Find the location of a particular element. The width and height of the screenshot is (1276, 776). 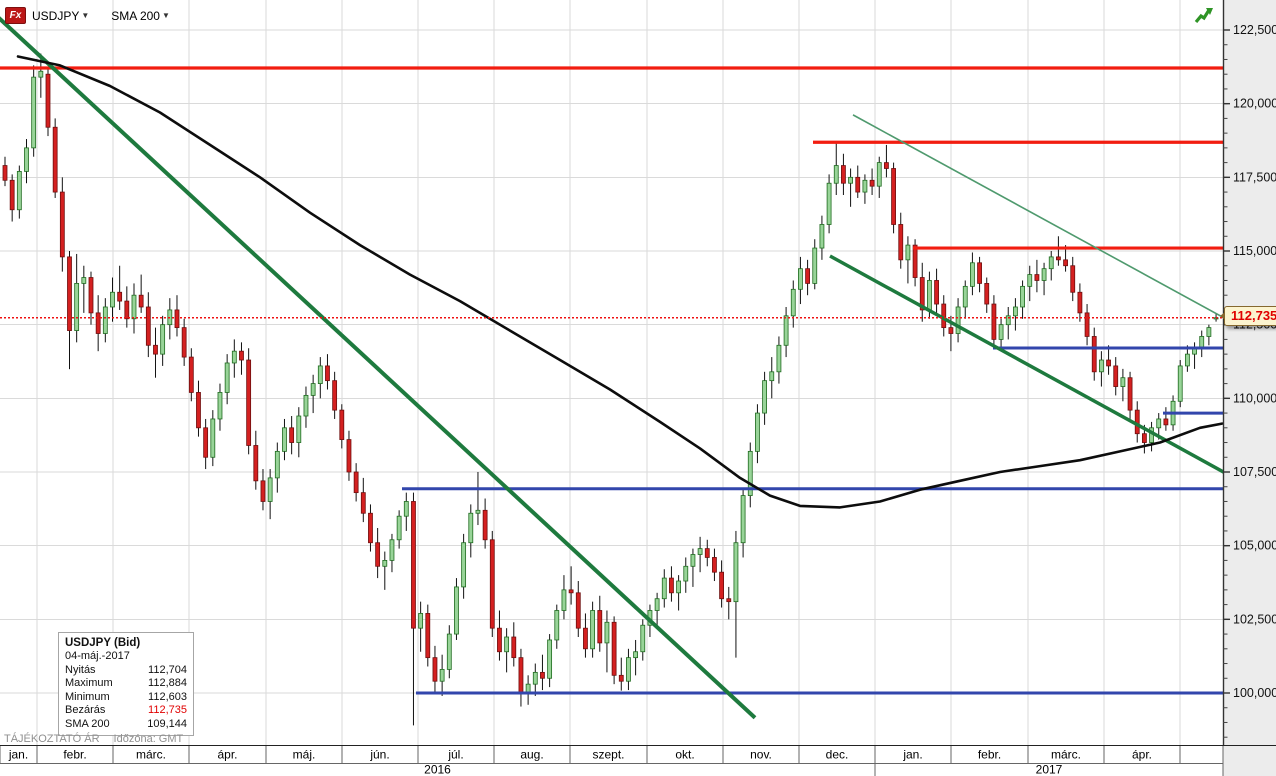

indicator-selector: SMA 200 ▼ is located at coordinates (140, 16).